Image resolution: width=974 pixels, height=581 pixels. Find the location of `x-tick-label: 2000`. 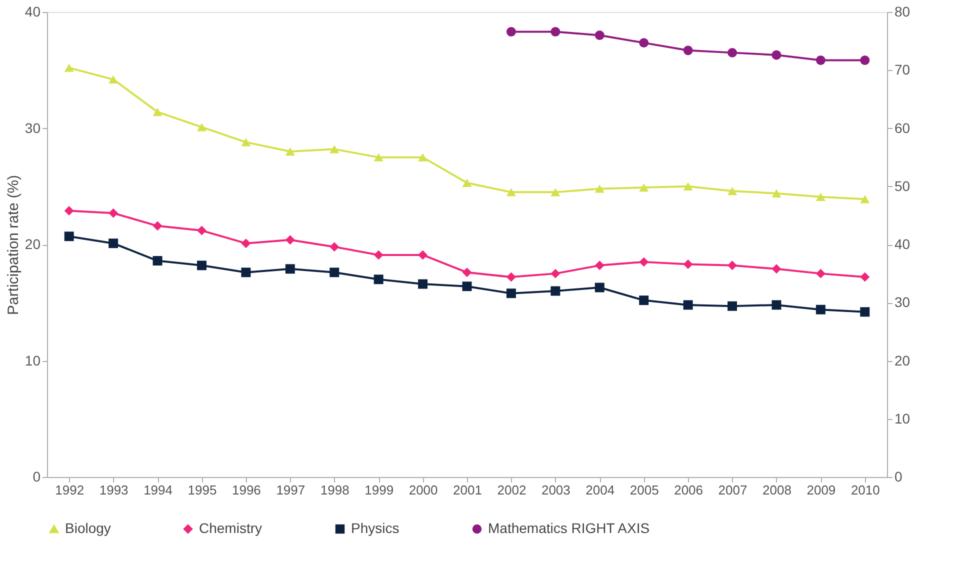

x-tick-label: 2000 is located at coordinates (423, 490).